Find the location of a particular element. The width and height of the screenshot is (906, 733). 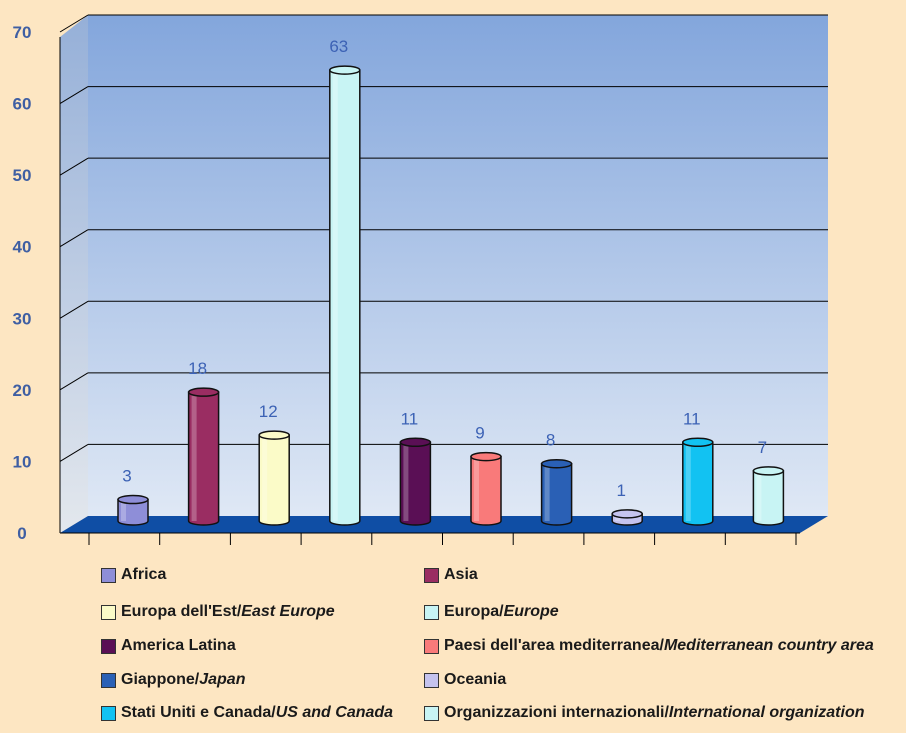

x-axis-ticks is located at coordinates (442, 539).